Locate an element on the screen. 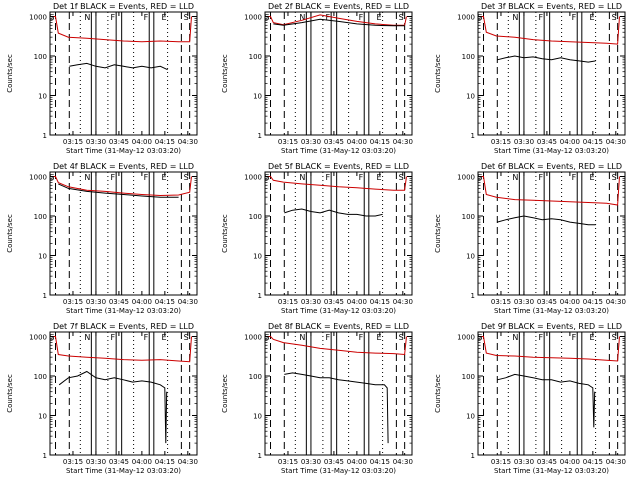 The width and height of the screenshot is (640, 480). panel-title: Det 1f BLACK = Events, RED = LLD is located at coordinates (123, 6).